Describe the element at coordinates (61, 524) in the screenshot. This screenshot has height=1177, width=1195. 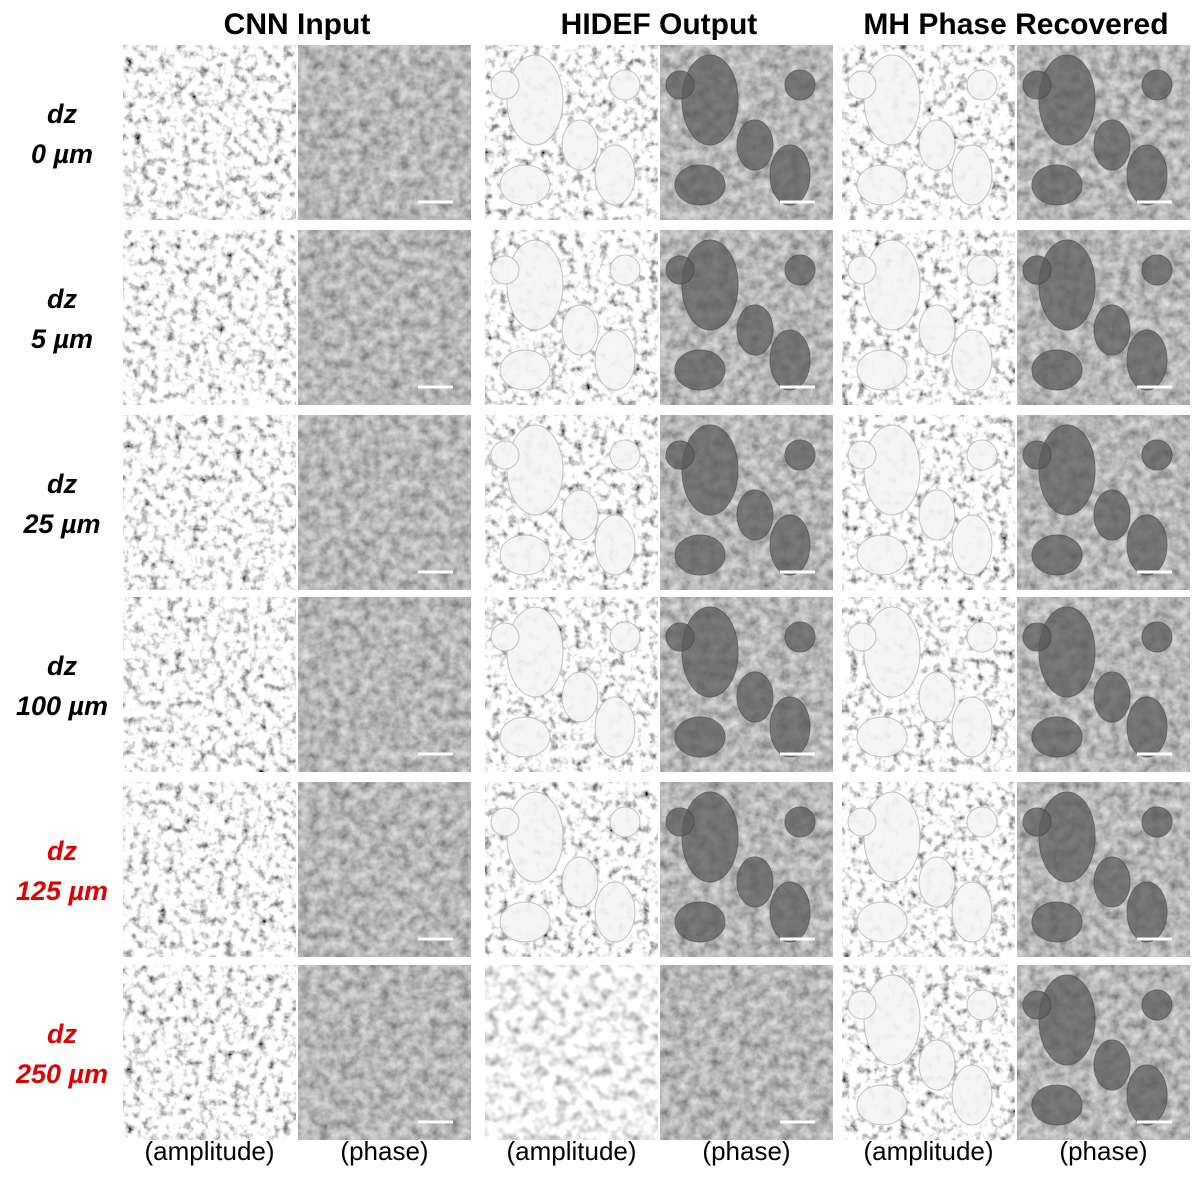
I see `row-depth: 25 µm` at that location.